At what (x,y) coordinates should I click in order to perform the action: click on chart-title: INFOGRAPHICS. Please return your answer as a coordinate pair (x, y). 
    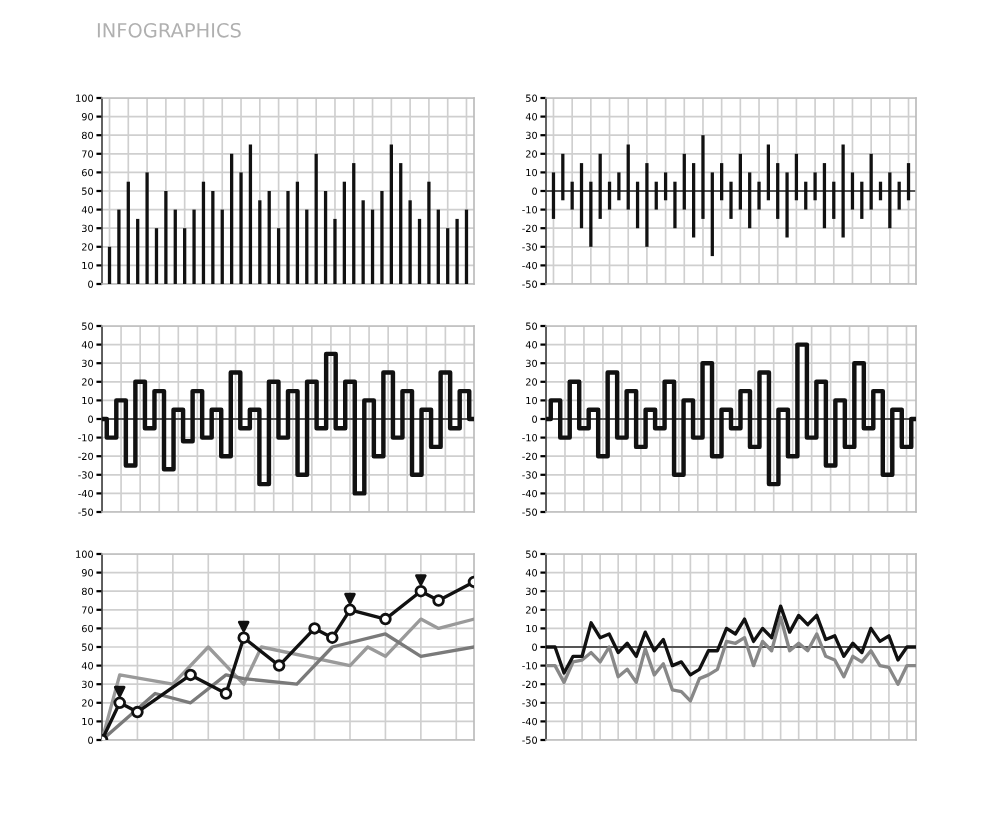
    Looking at the image, I should click on (169, 30).